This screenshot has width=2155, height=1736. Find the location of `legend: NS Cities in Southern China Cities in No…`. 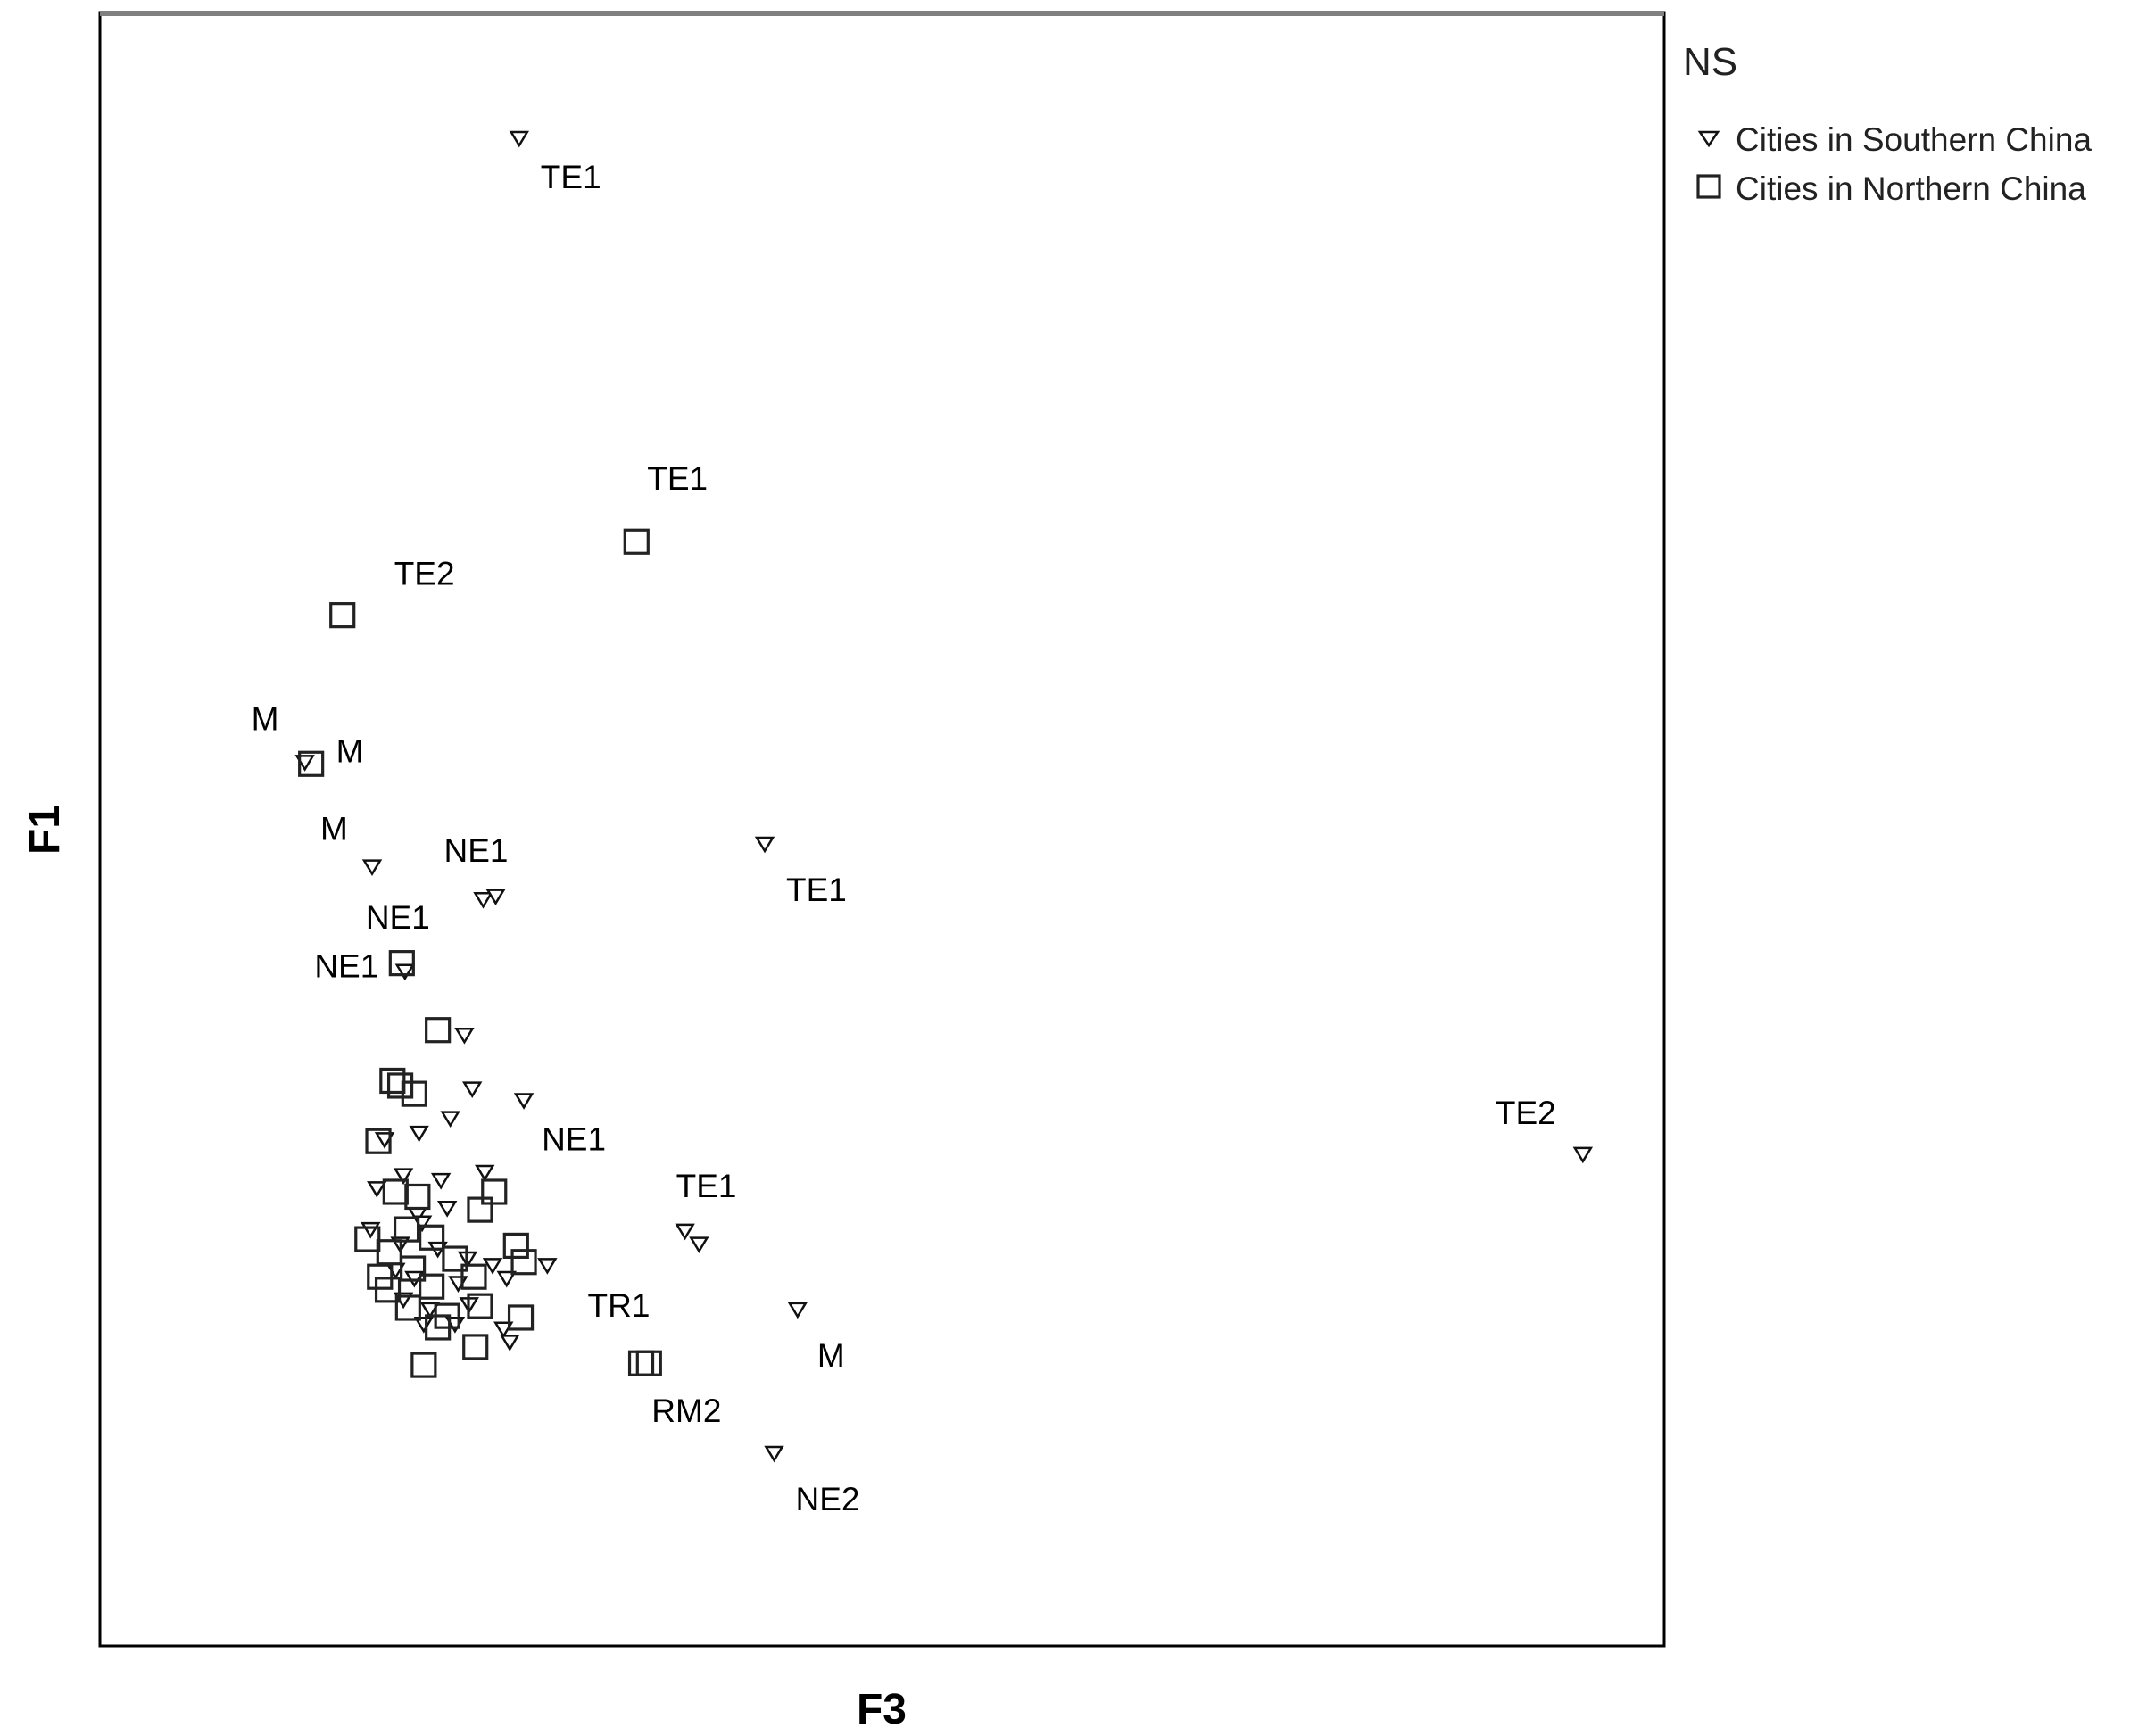

legend: NS Cities in Southern China Cities in No… is located at coordinates (1888, 123).